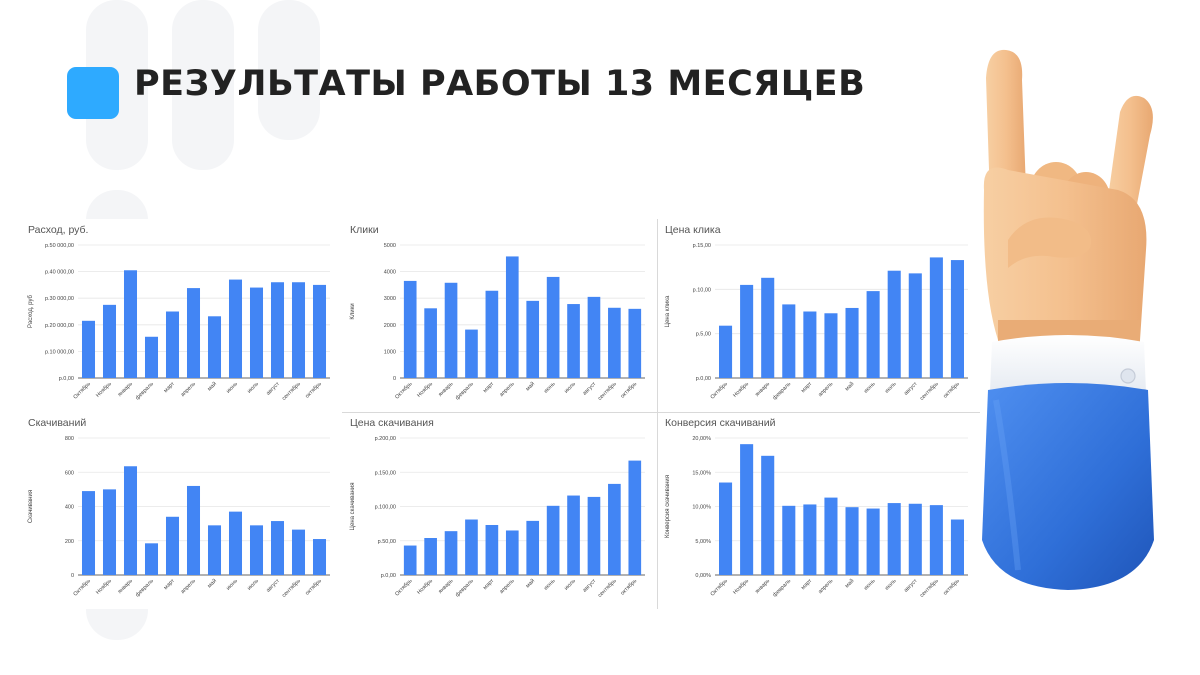 The height and width of the screenshot is (675, 1200). What do you see at coordinates (59, 273) in the screenshot?
I see `y-tick-label: р.40 000,00` at bounding box center [59, 273].